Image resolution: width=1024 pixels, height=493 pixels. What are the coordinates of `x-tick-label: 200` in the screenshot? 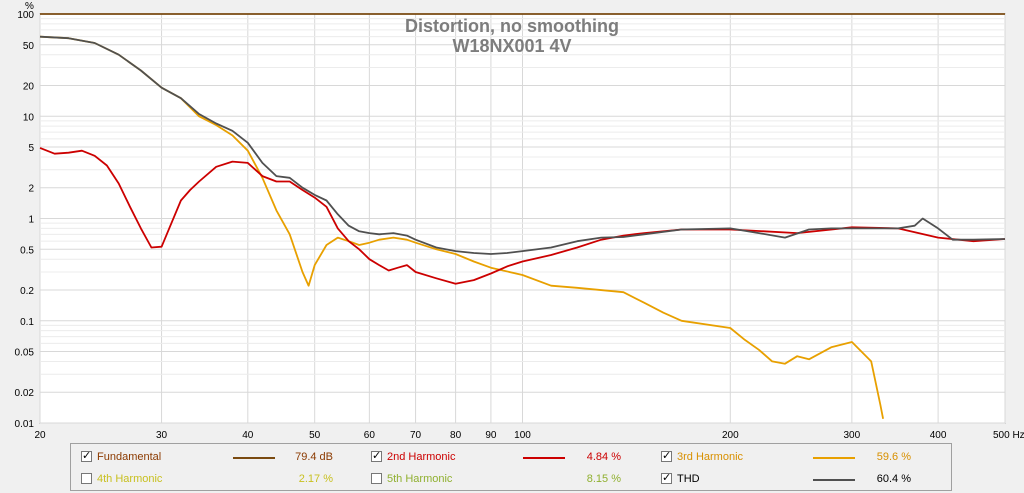 It's located at (730, 435).